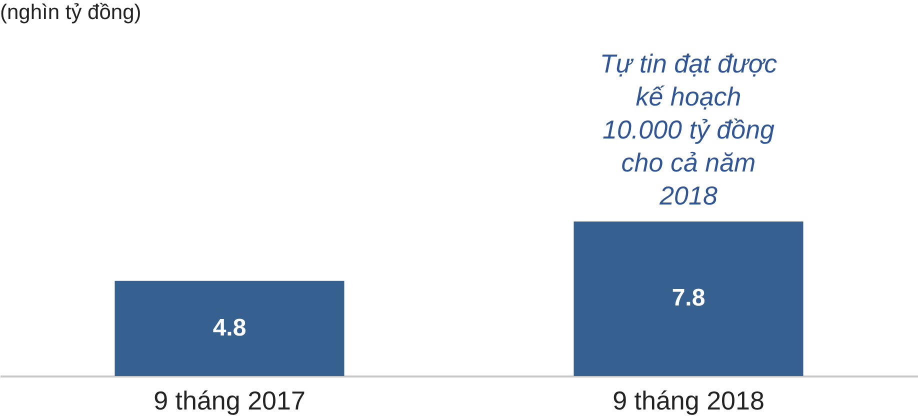 This screenshot has width=918, height=418. I want to click on x-tick-label: 9 tháng 2017, so click(230, 401).